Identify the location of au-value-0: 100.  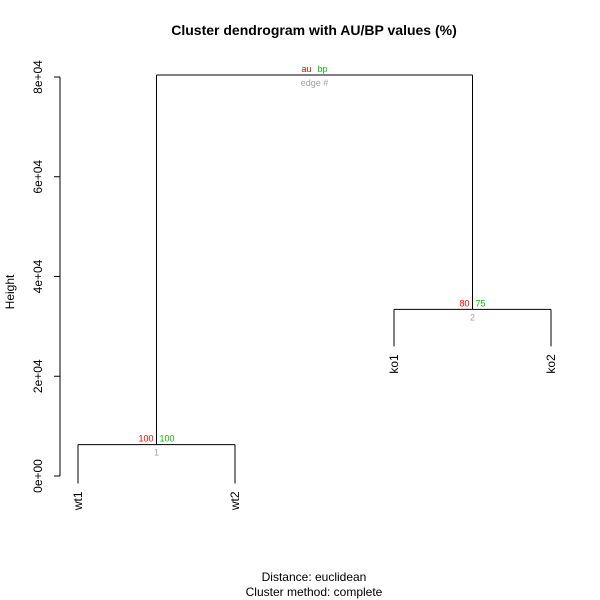
(145, 439).